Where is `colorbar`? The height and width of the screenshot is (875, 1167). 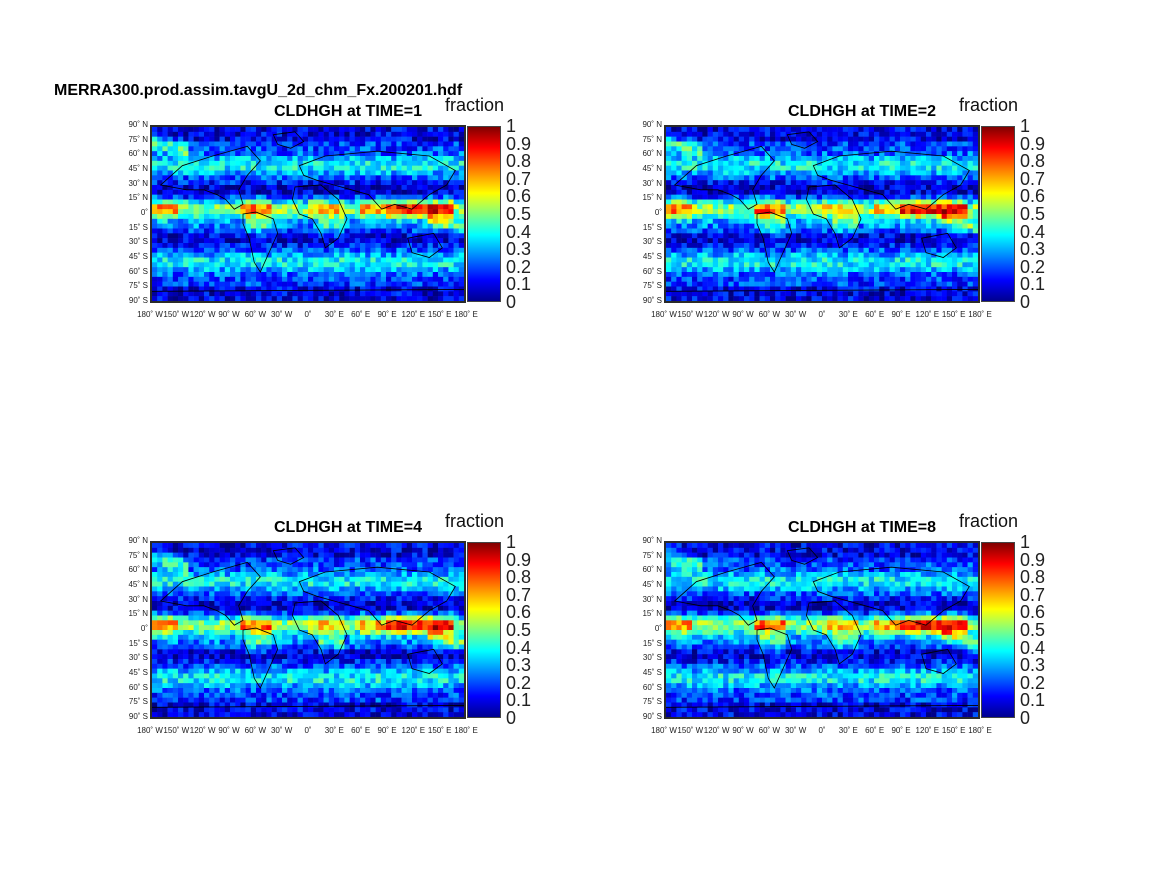 colorbar is located at coordinates (484, 630).